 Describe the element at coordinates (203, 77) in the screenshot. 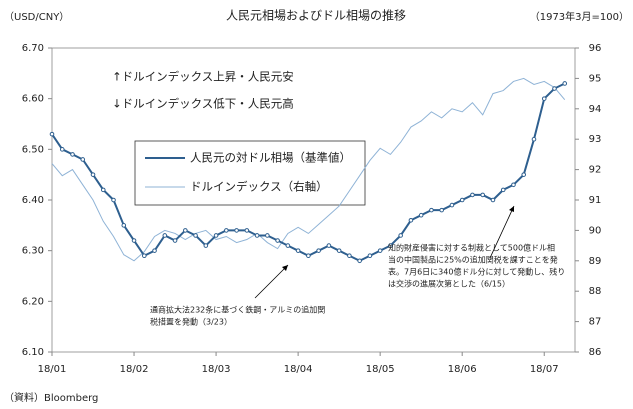

I see `annotation: ↑ドルインデックス上昇・人民元安` at that location.